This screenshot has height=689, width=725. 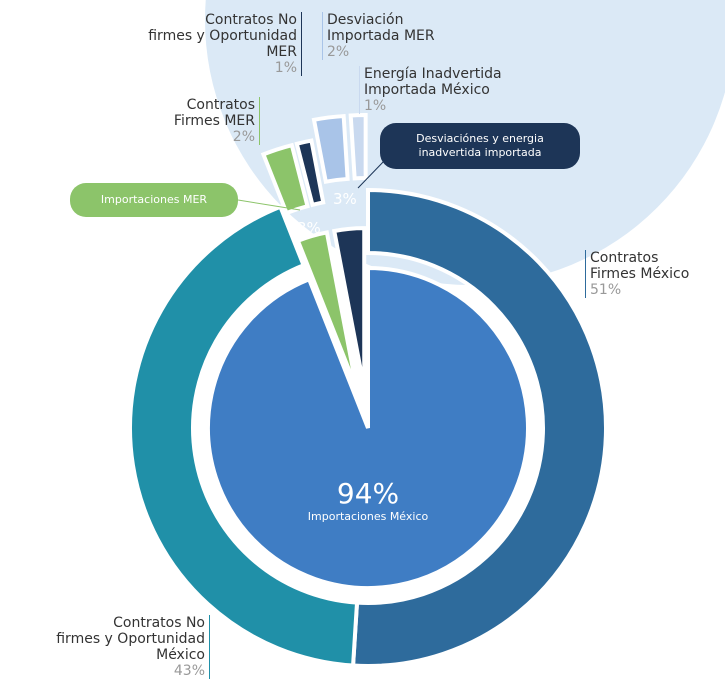 I want to click on slice-label: Contratos No firmes y Oportunidad MER 1%, so click(x=225, y=44).